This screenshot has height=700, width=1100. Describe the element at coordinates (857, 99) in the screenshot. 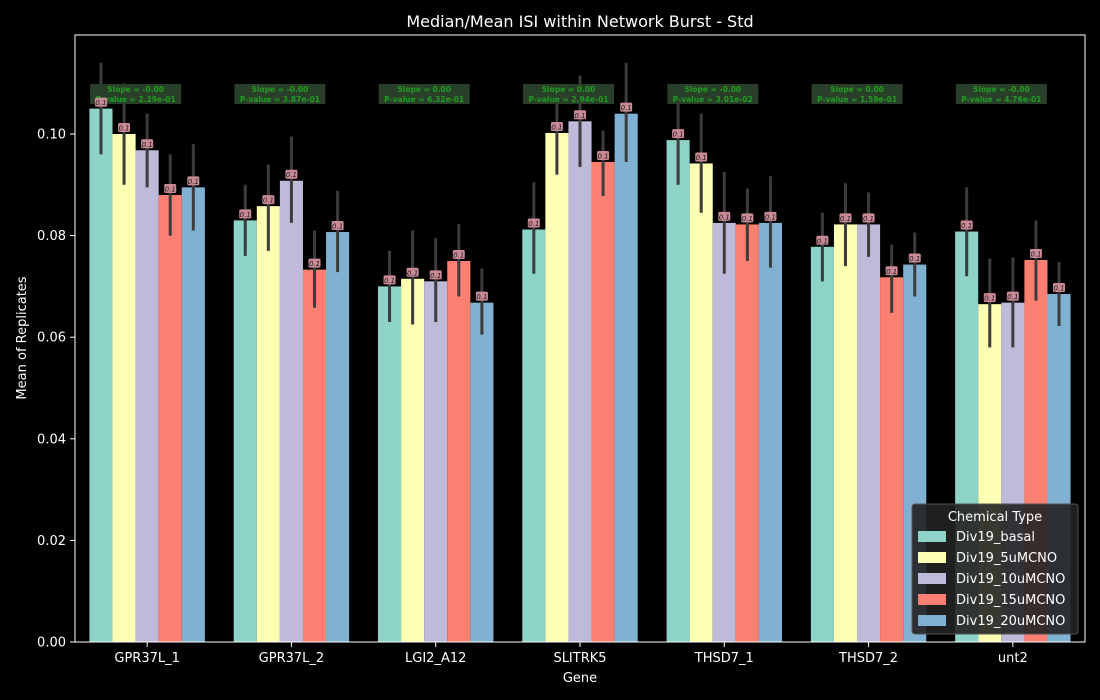

I see `p-value-text: P-value = 1.59e-01` at that location.